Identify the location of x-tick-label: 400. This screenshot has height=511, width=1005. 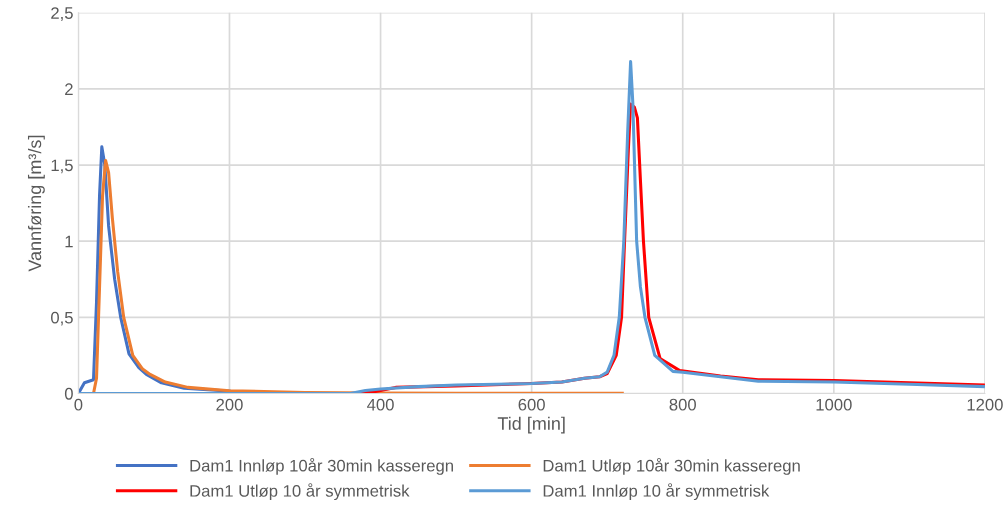
(380, 404).